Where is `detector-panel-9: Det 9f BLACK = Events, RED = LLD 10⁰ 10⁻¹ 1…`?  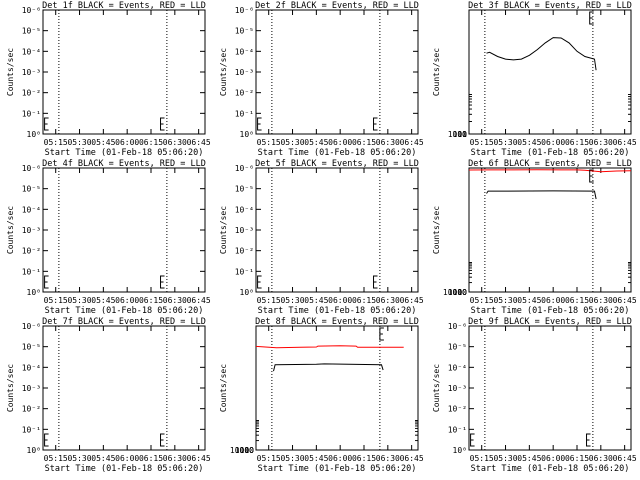
detector-panel-9: Det 9f BLACK = Events, RED = LLD 10⁰ 10⁻¹ 1… is located at coordinates (534, 395).